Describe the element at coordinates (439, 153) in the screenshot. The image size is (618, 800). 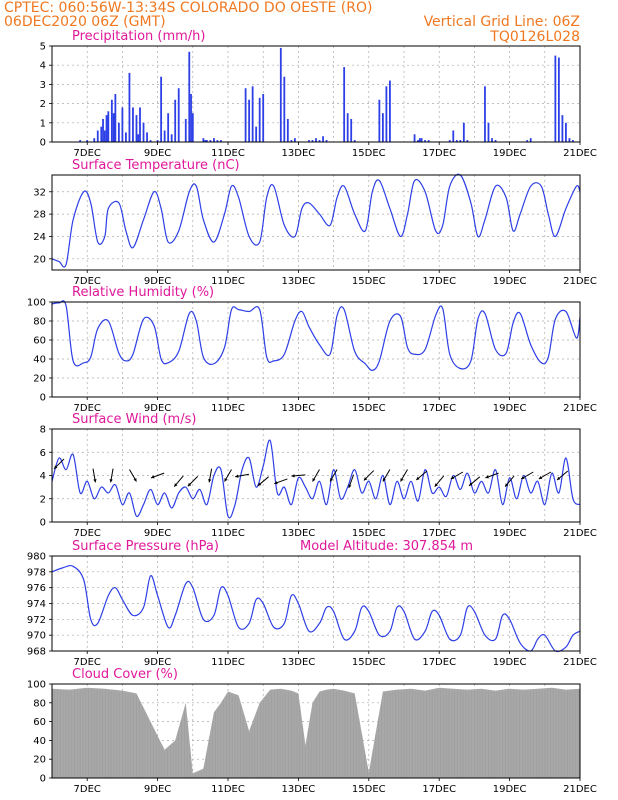
I see `precip-xtick-label: 17DEC` at that location.